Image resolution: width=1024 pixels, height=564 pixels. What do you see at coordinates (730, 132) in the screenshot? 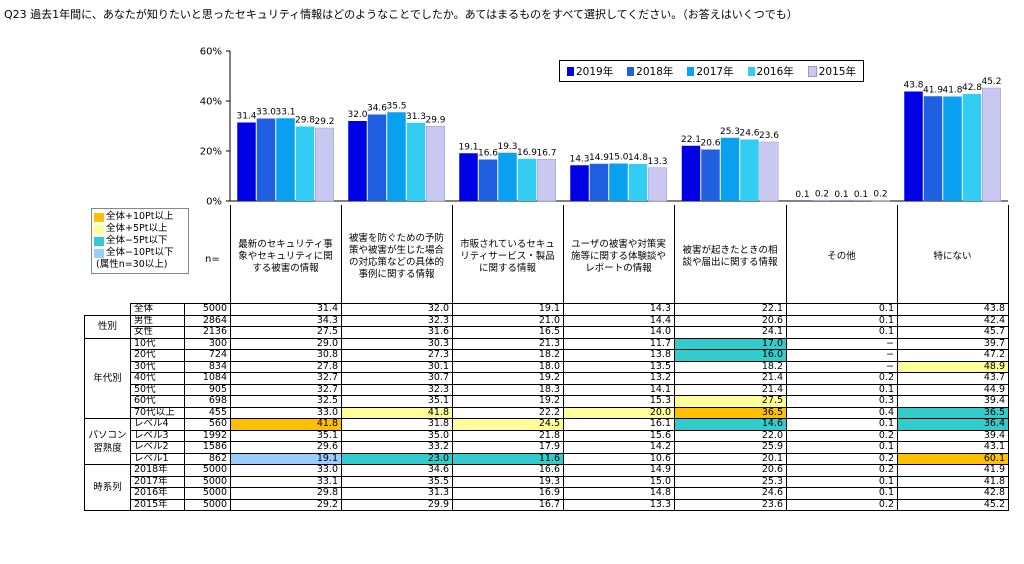
I see `data-label: 25.3` at bounding box center [730, 132].